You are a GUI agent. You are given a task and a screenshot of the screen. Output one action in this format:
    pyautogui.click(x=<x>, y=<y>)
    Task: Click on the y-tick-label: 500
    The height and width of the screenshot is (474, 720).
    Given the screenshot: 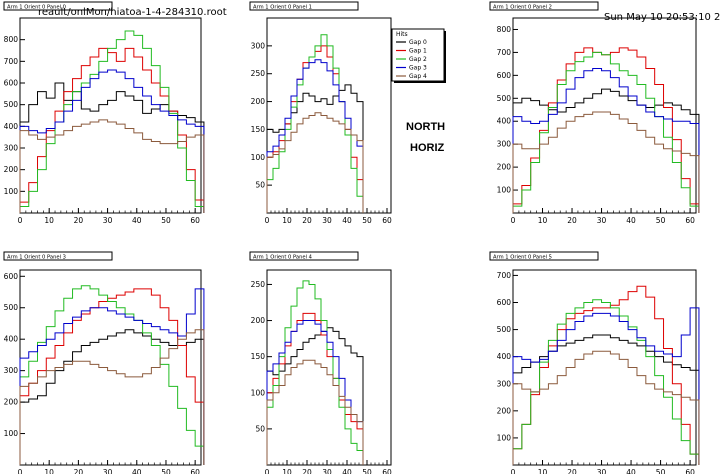 What is the action you would take?
    pyautogui.click(x=11, y=104)
    